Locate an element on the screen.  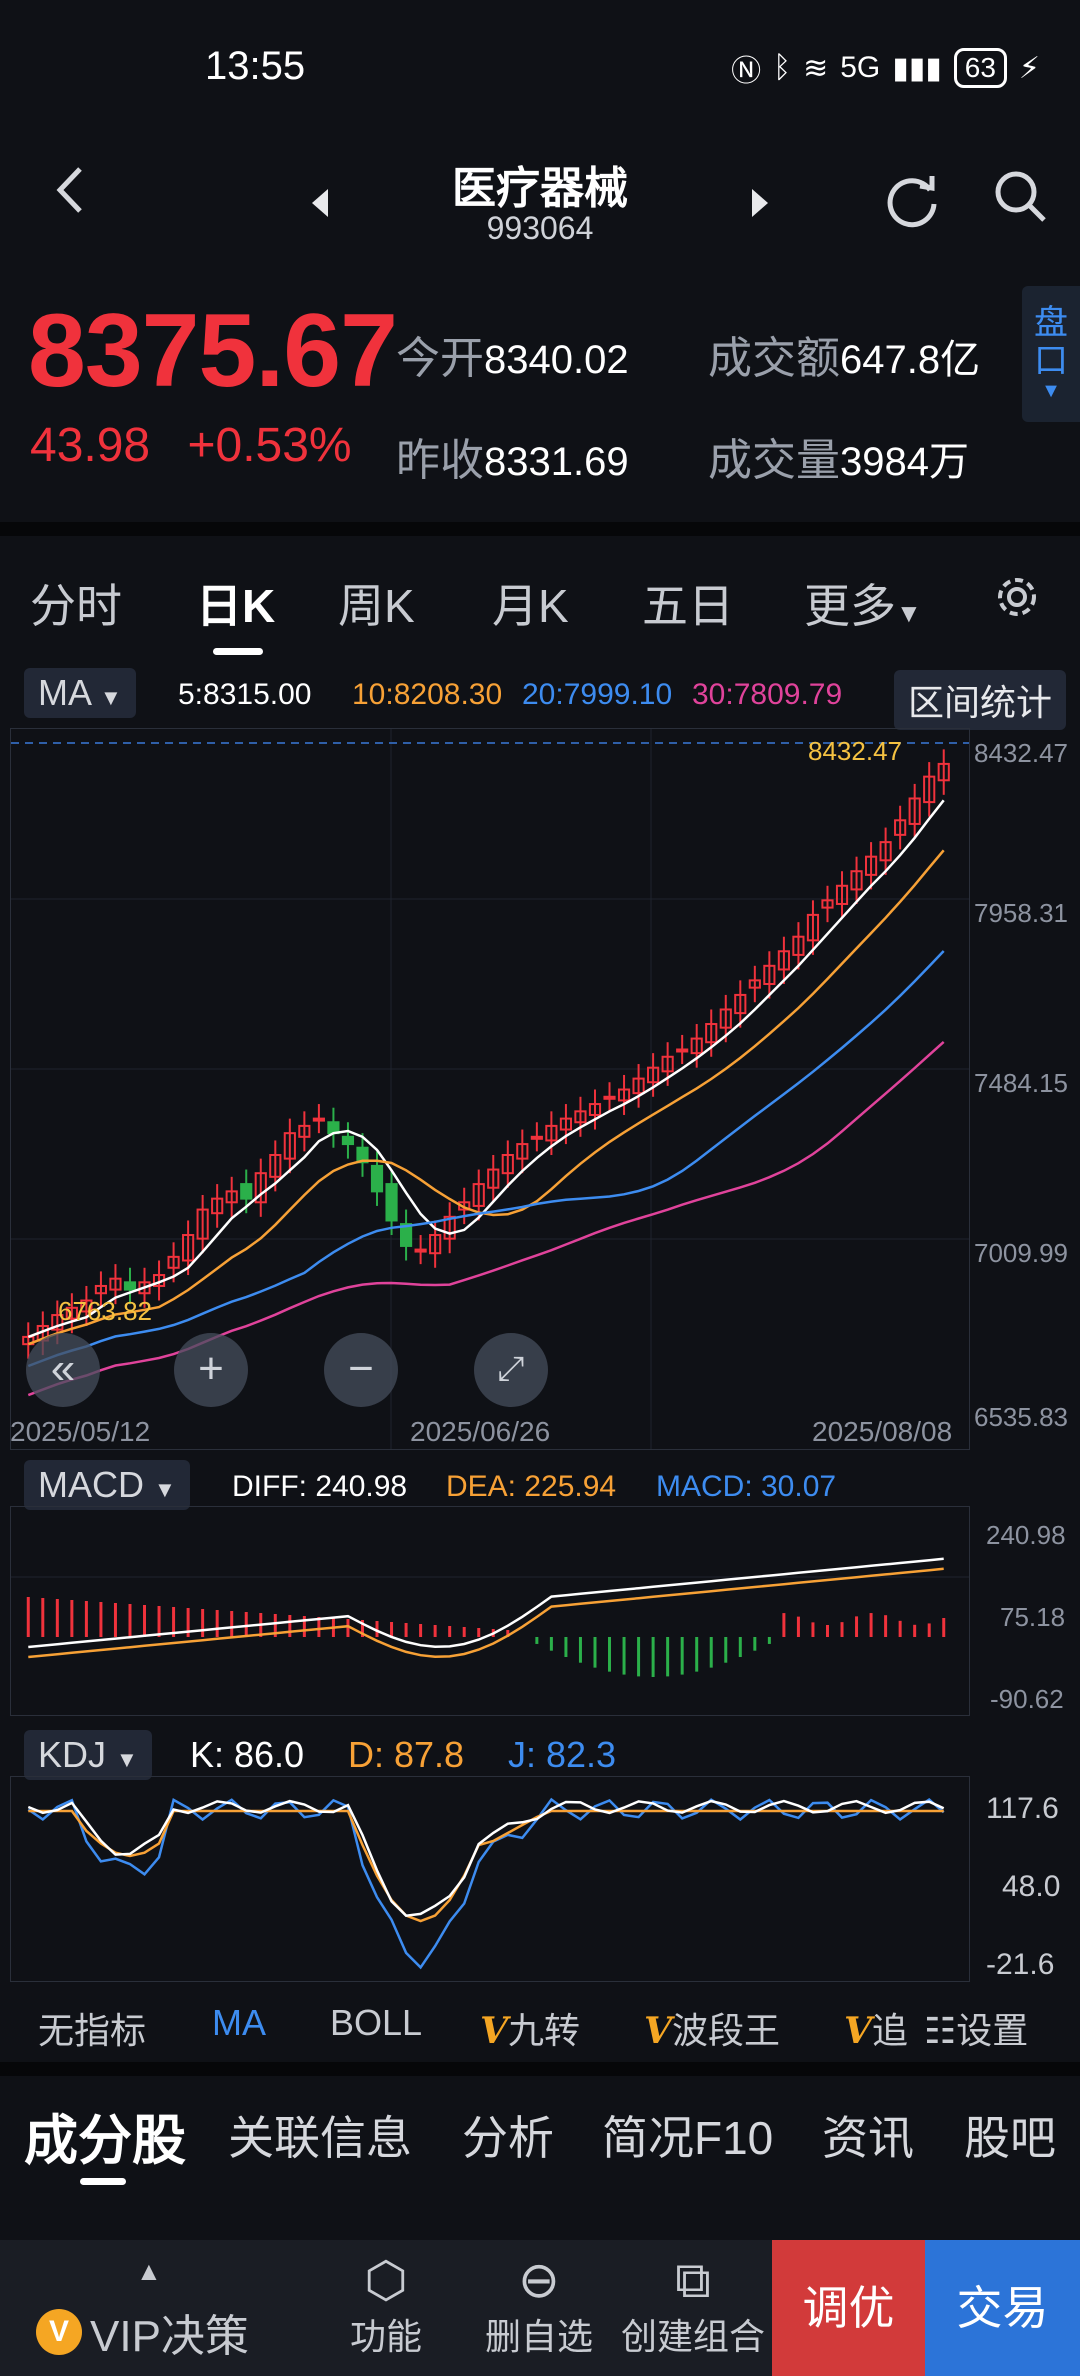
tab-constituents: 成分股 is located at coordinates (105, 2141).